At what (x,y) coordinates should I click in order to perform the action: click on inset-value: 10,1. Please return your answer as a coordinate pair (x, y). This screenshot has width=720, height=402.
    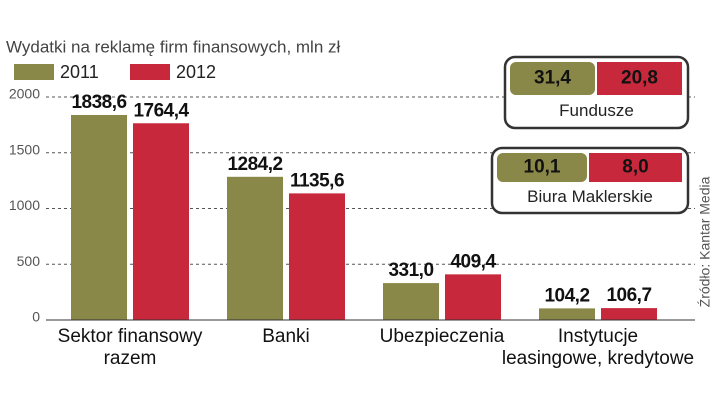
    Looking at the image, I should click on (542, 167).